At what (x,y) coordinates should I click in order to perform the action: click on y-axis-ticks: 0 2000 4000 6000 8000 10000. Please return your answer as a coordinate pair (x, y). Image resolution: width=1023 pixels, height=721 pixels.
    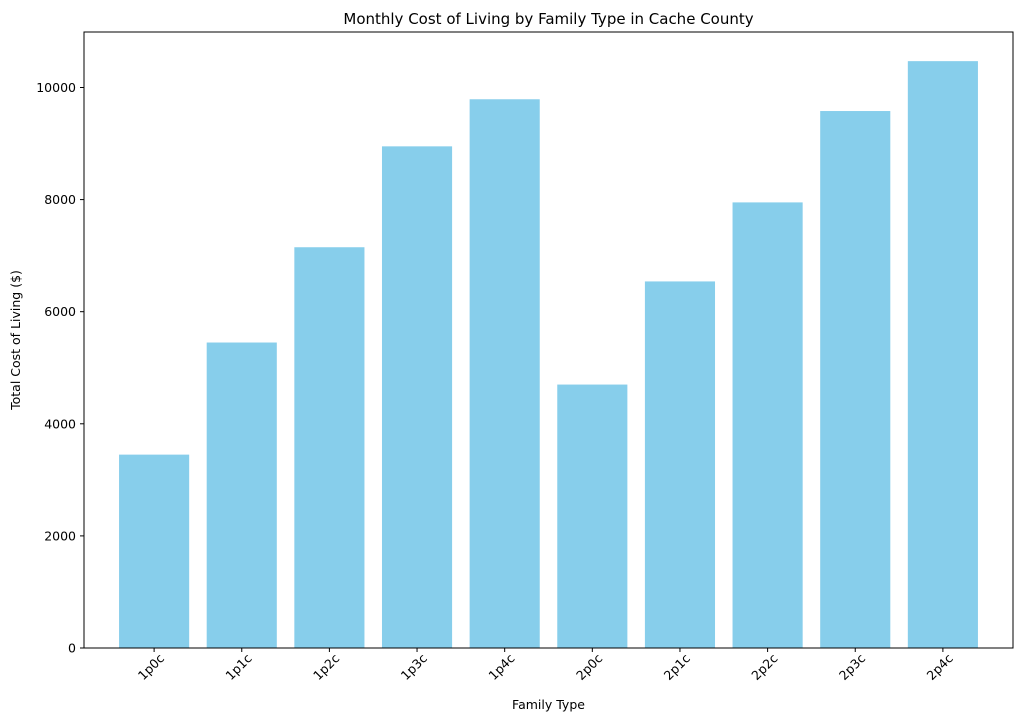
    Looking at the image, I should click on (60, 368).